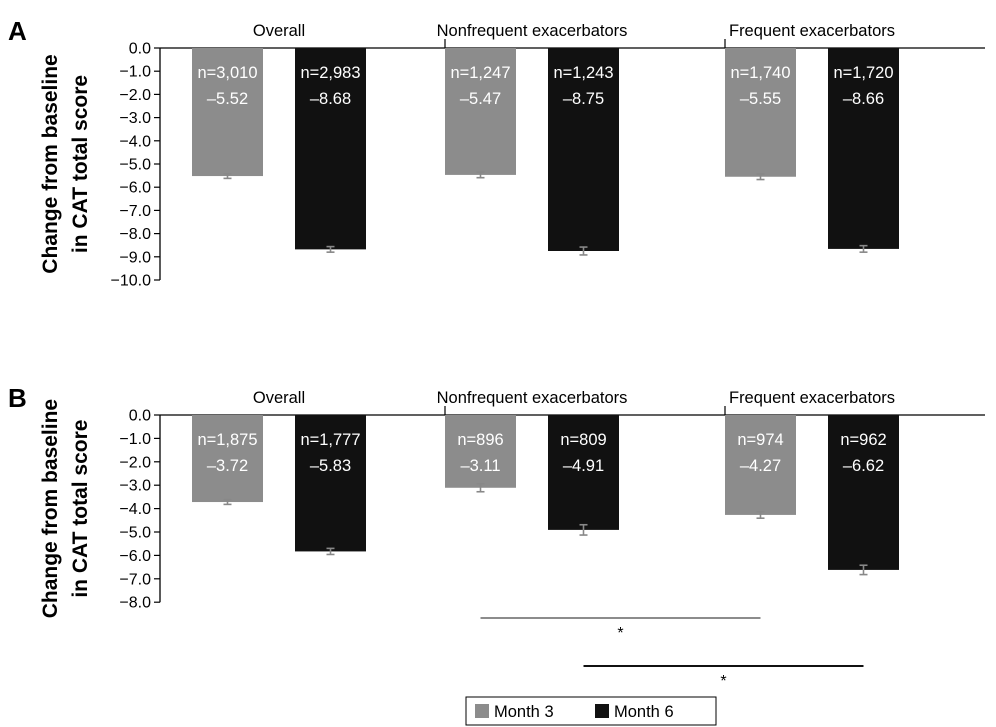  What do you see at coordinates (863, 99) in the screenshot?
I see `bar-value-label: –8.66` at bounding box center [863, 99].